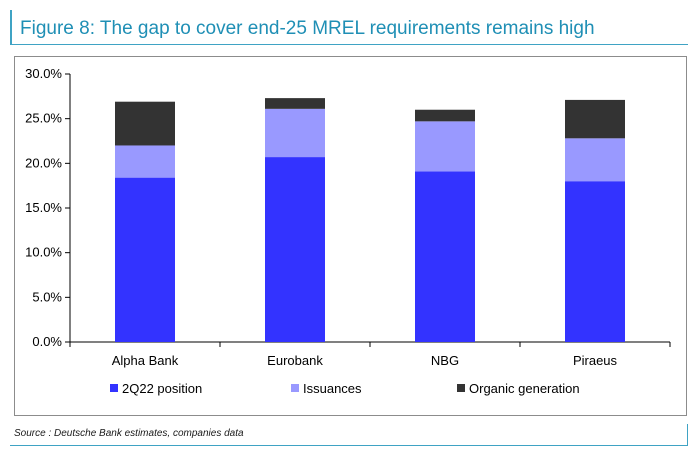 The image size is (700, 458). I want to click on legend-swatch-2q22-position, so click(114, 388).